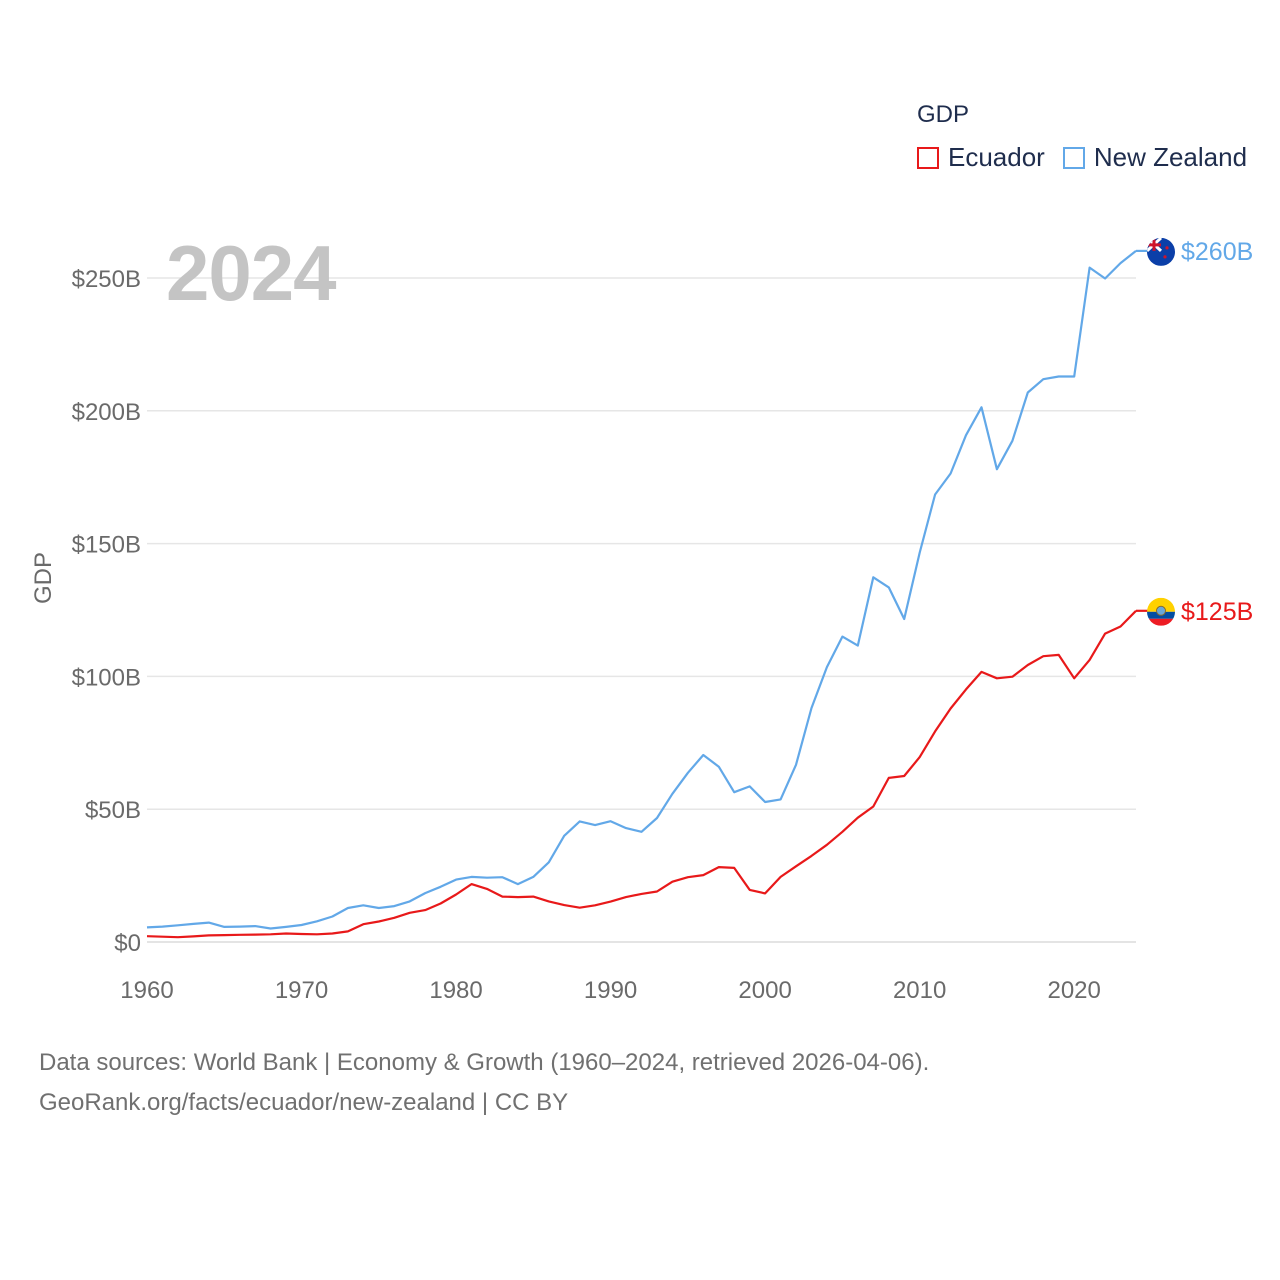 The image size is (1280, 1280). I want to click on legend: Ecuador New Zealand, so click(1091, 157).